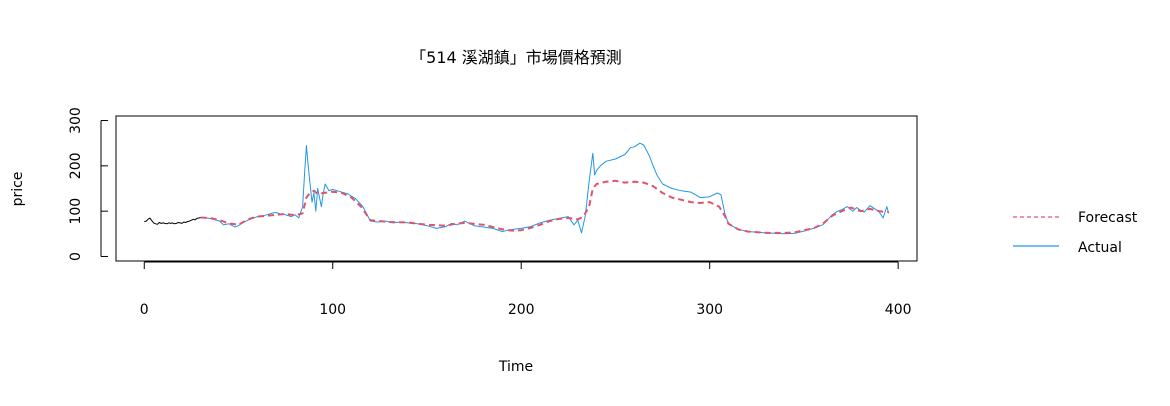 This screenshot has height=406, width=1170. I want to click on x-tick-label: 0, so click(144, 310).